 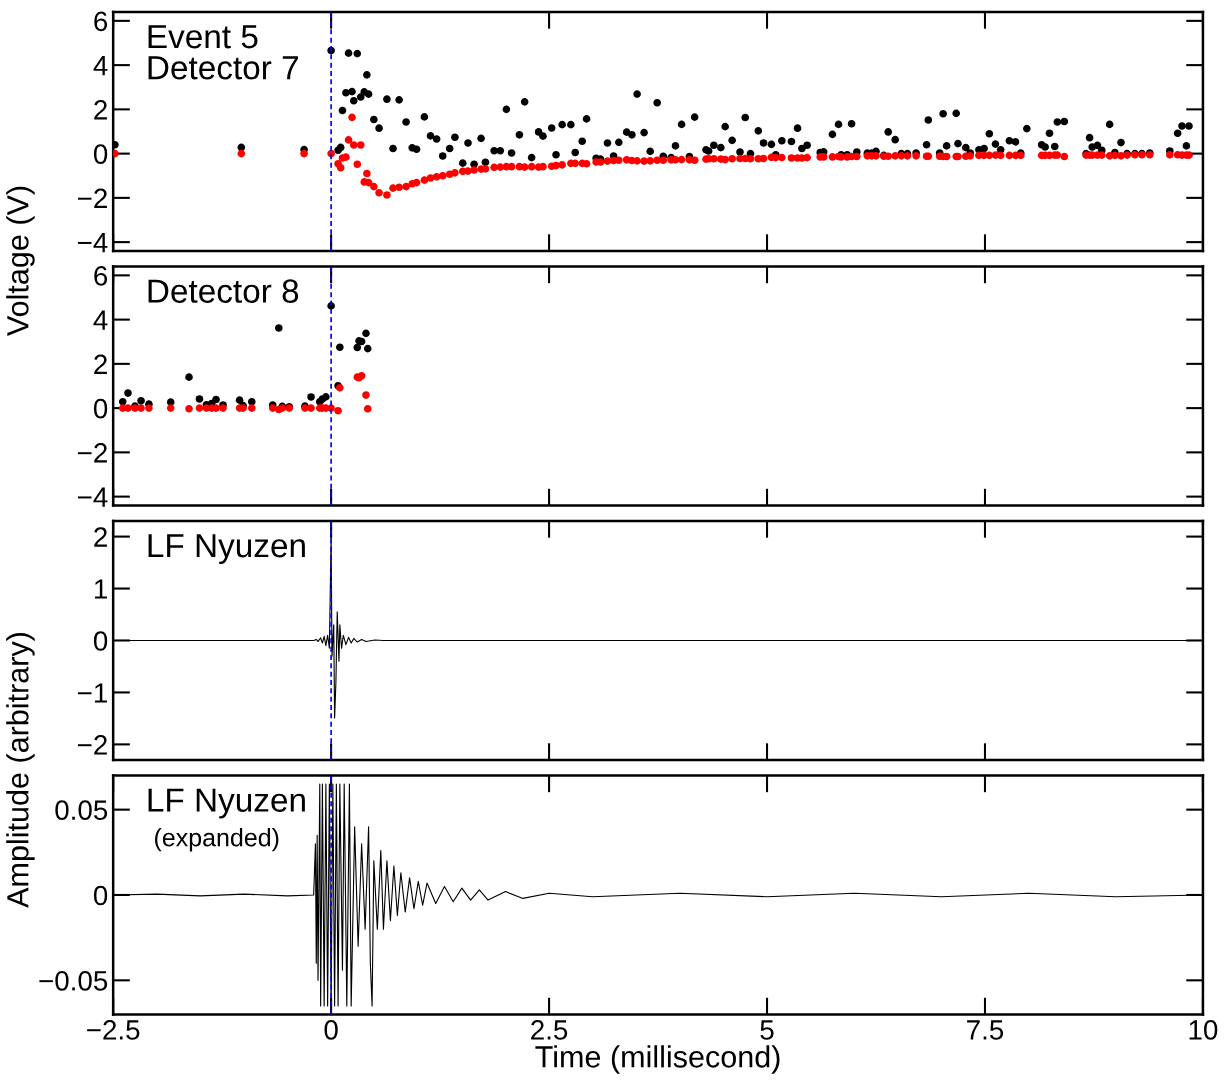 What do you see at coordinates (223, 291) in the screenshot?
I see `annotation: Detector 8` at bounding box center [223, 291].